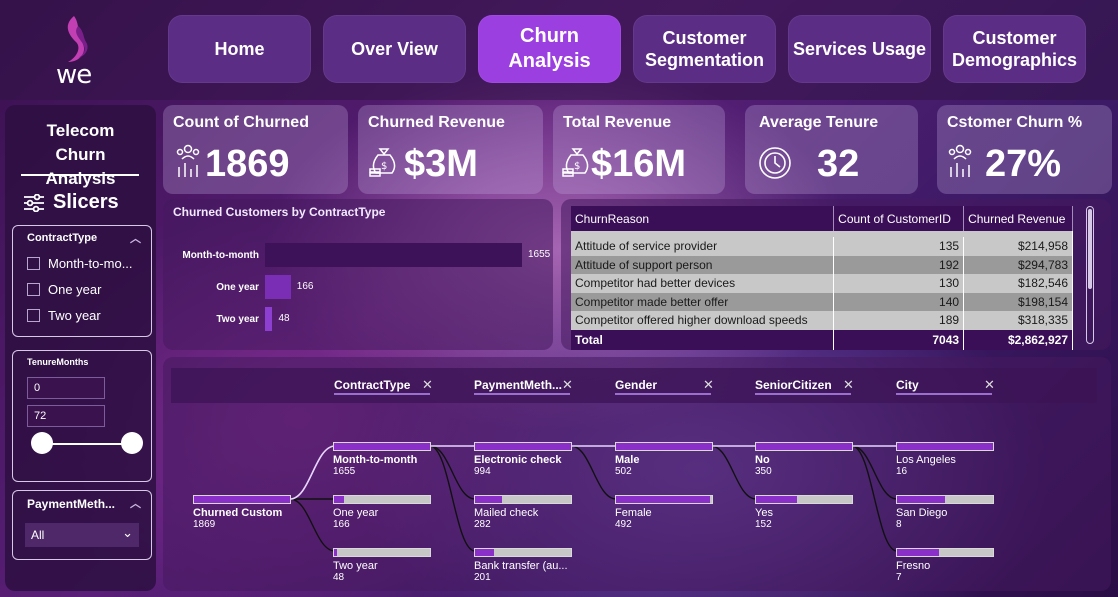 The height and width of the screenshot is (597, 1118). Describe the element at coordinates (127, 532) in the screenshot. I see `chevron-down-icon: ⌄` at that location.